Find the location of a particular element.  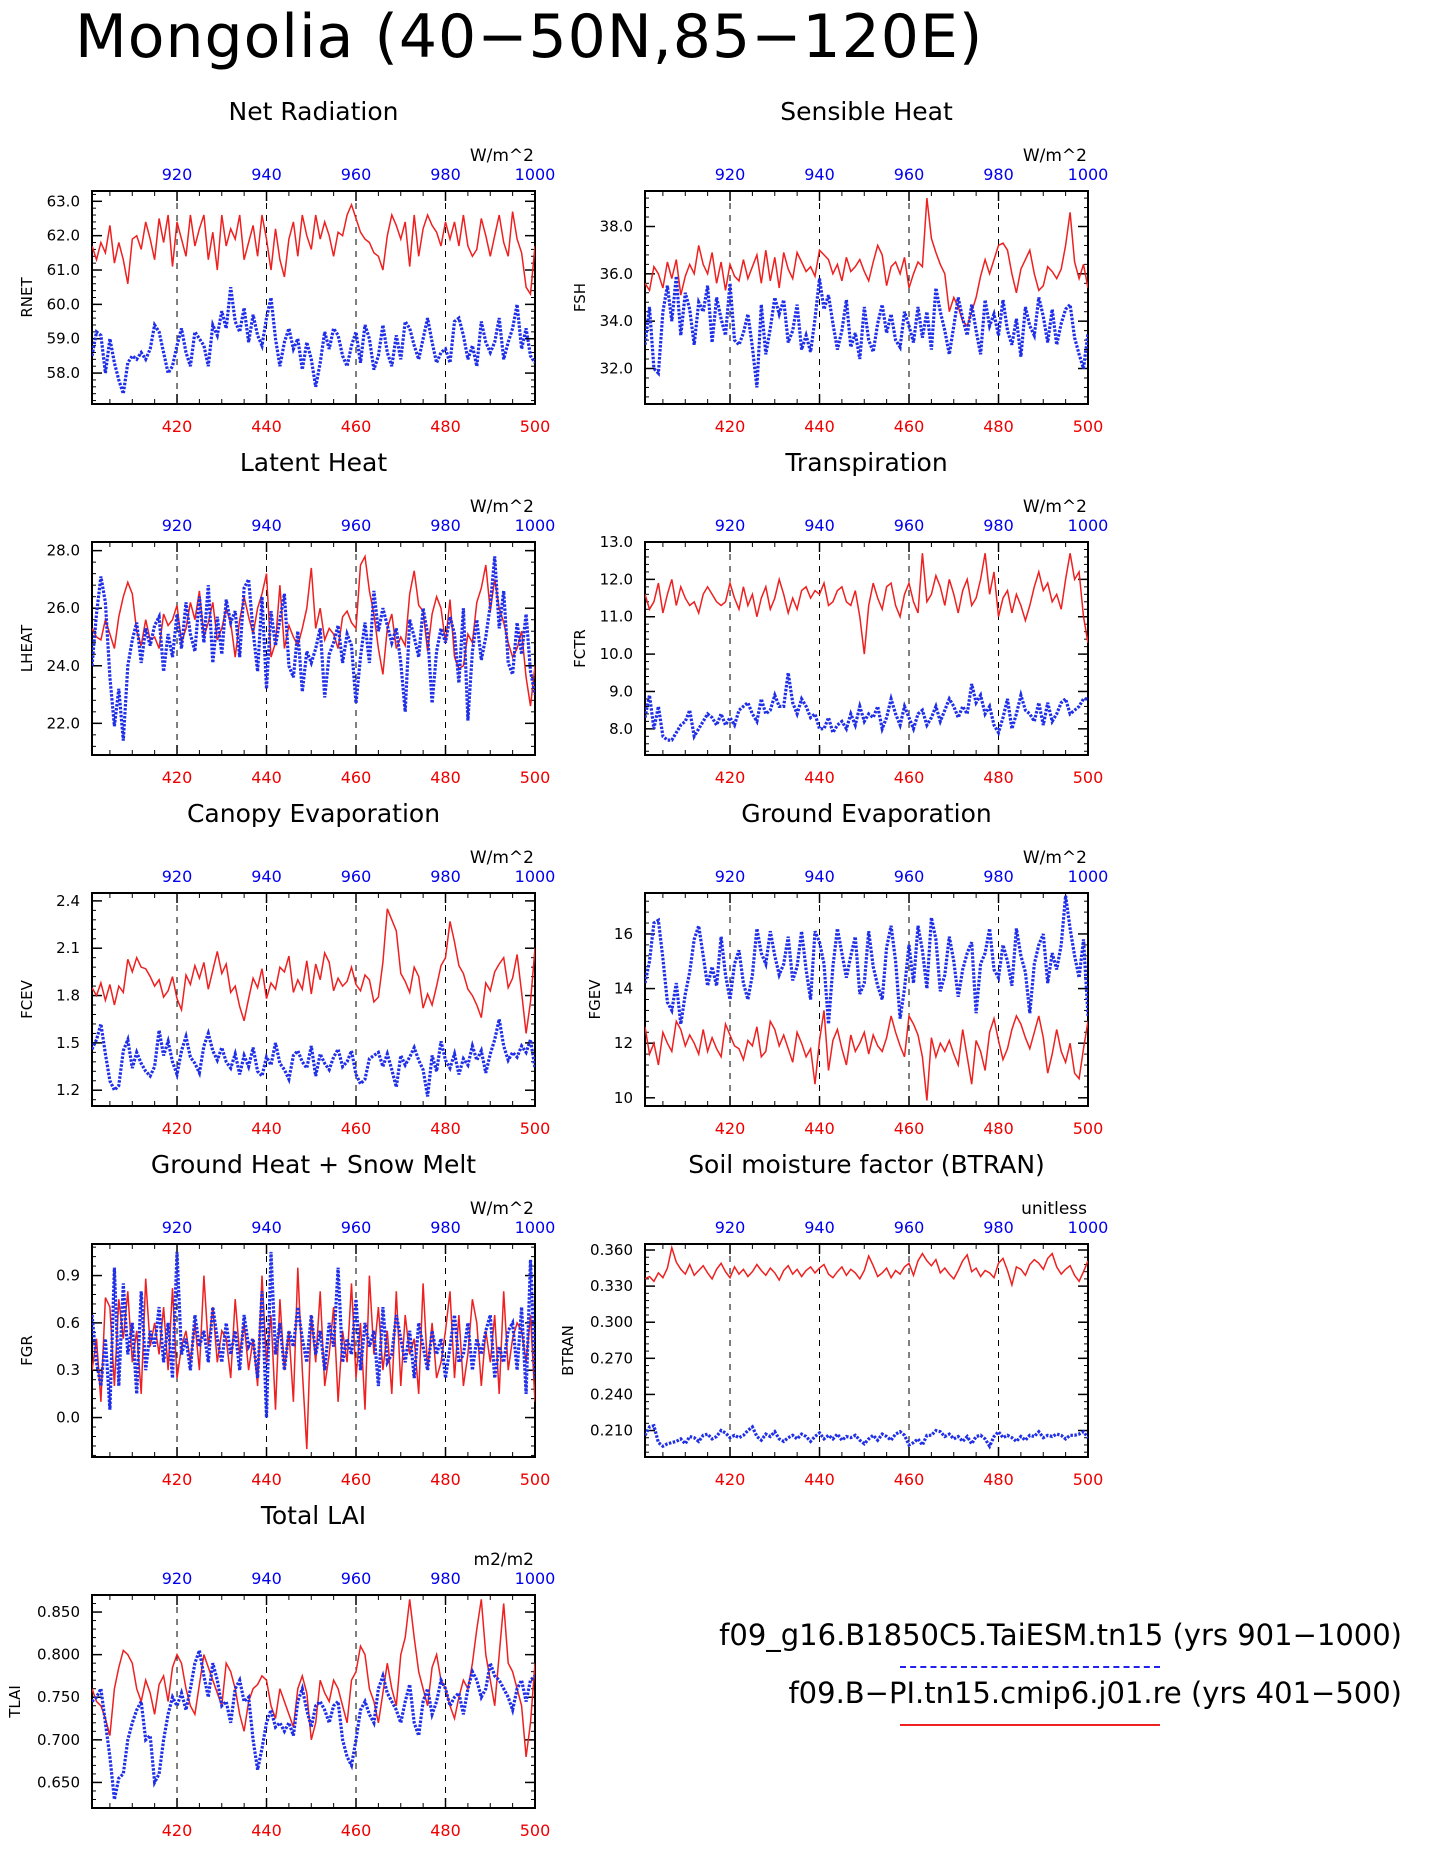

legend-swatch-cmip6 is located at coordinates (1030, 1725).